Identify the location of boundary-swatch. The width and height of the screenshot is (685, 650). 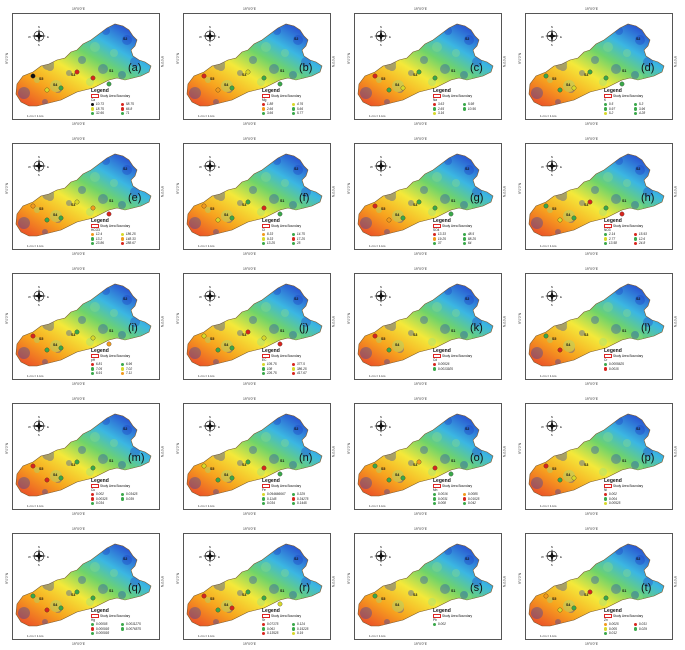
(608, 356).